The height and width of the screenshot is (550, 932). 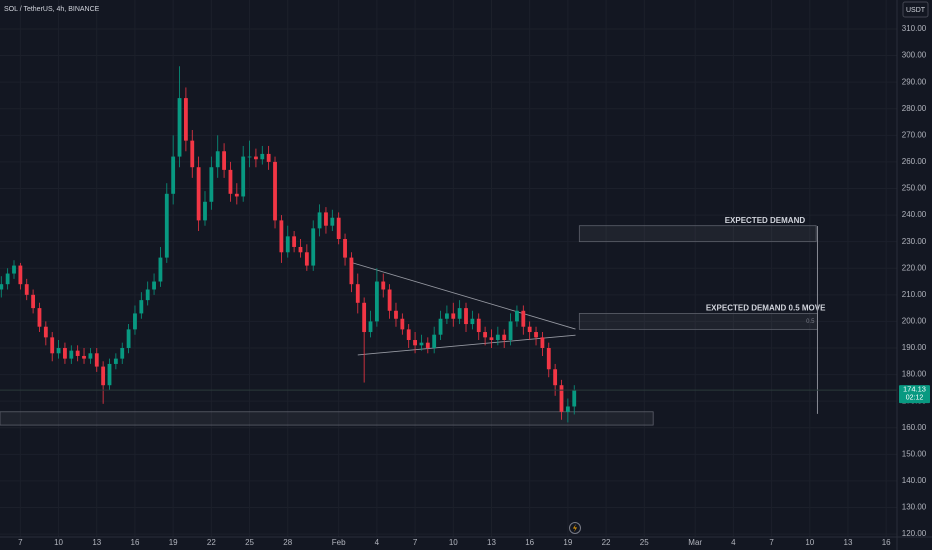 I want to click on y-tick-label: 210.00, so click(x=914, y=294).